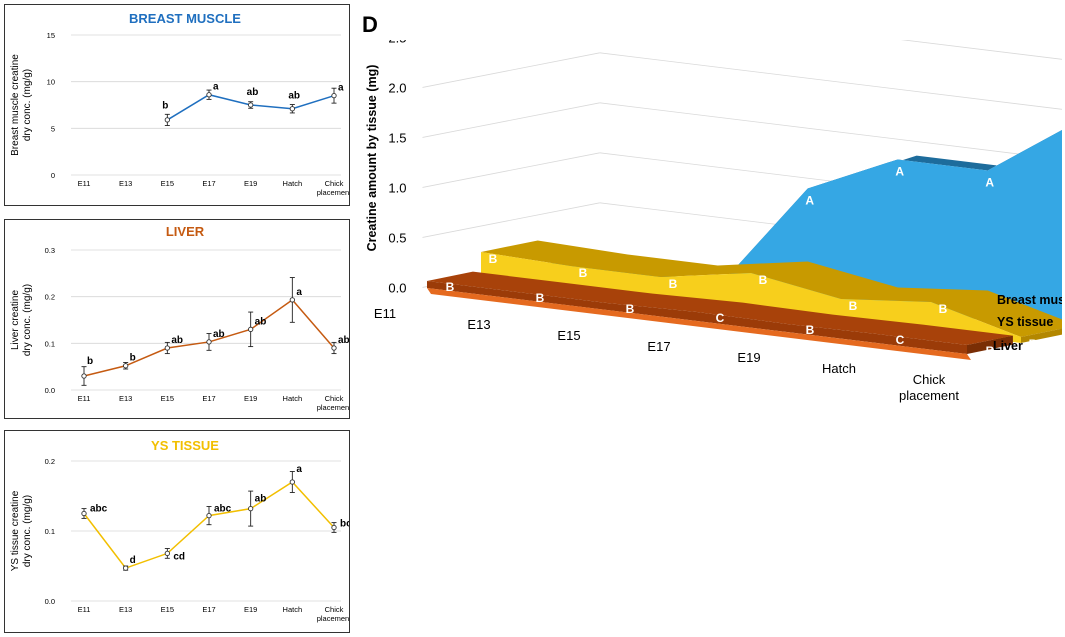  What do you see at coordinates (185, 231) in the screenshot?
I see `chart-title: LIVER` at bounding box center [185, 231].